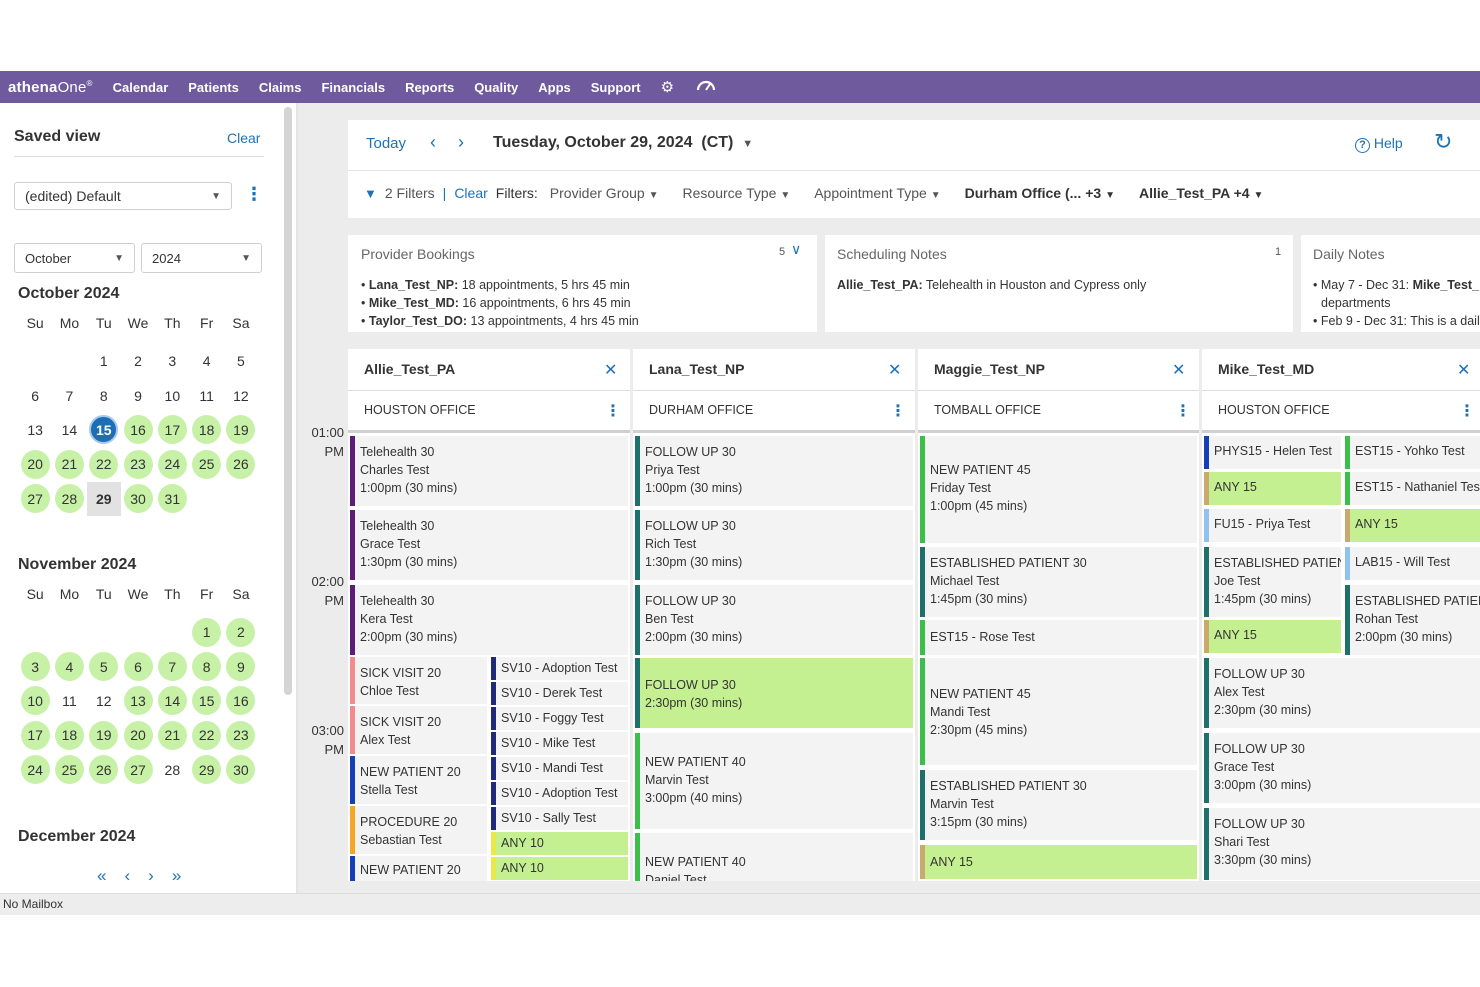 The image size is (1480, 987). What do you see at coordinates (1412, 452) in the screenshot?
I see `appointment: EST15 - Yohko Test` at bounding box center [1412, 452].